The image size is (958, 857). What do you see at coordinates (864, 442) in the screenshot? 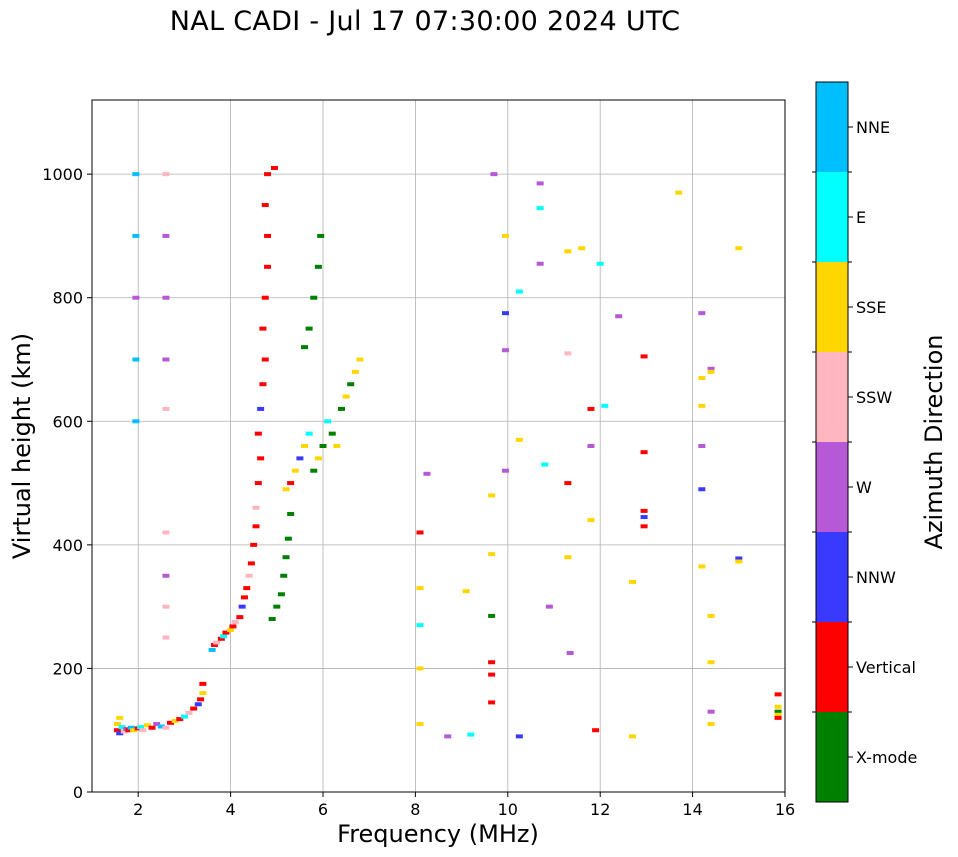
I see `colorbar: X-mode Vertical NNW W SSW SSE E NNE` at bounding box center [864, 442].